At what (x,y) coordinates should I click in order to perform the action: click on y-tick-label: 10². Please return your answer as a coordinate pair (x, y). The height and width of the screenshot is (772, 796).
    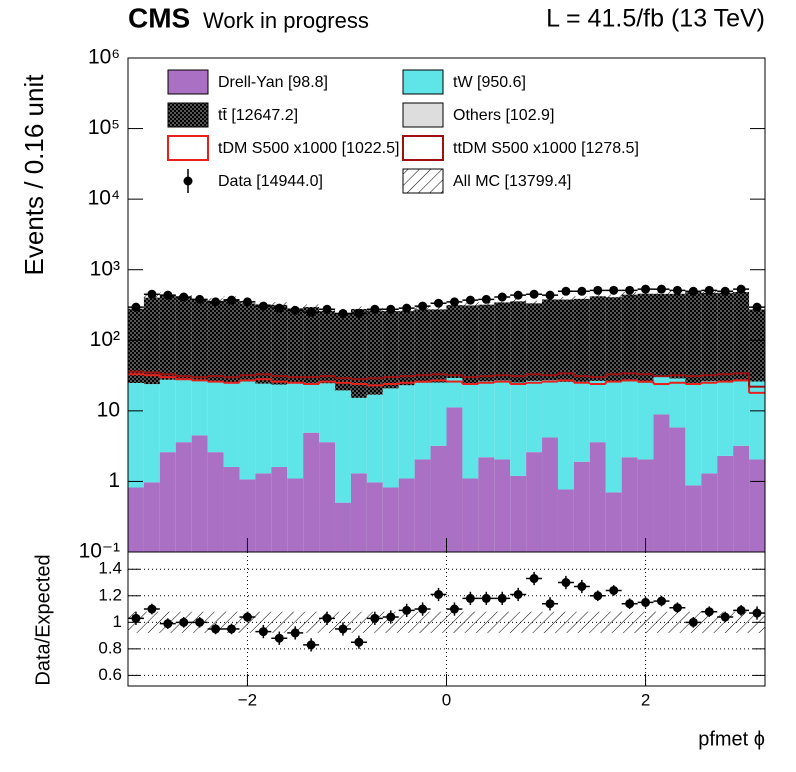
    Looking at the image, I should click on (105, 339).